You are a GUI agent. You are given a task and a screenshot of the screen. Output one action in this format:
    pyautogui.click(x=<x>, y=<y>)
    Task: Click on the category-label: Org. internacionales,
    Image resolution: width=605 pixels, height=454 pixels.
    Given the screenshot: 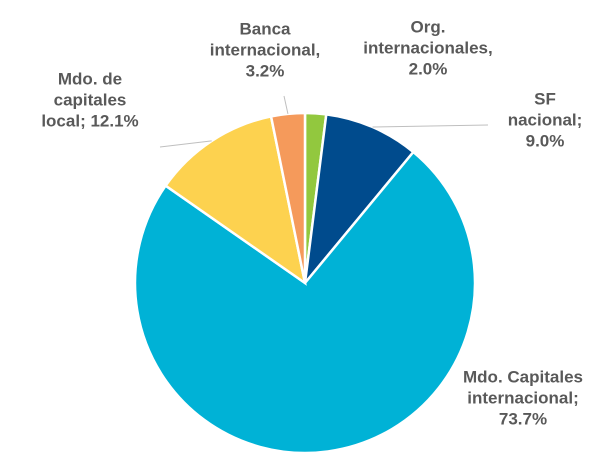 What is the action you would take?
    pyautogui.click(x=428, y=37)
    